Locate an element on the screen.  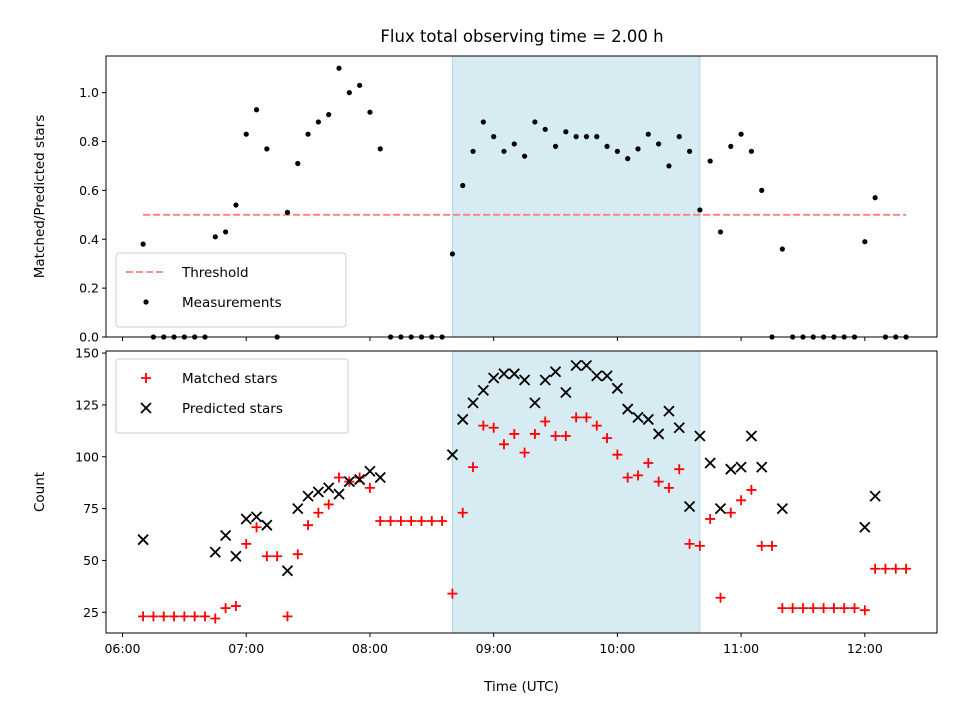
legend: Matched stars Predicted stars is located at coordinates (232, 396).